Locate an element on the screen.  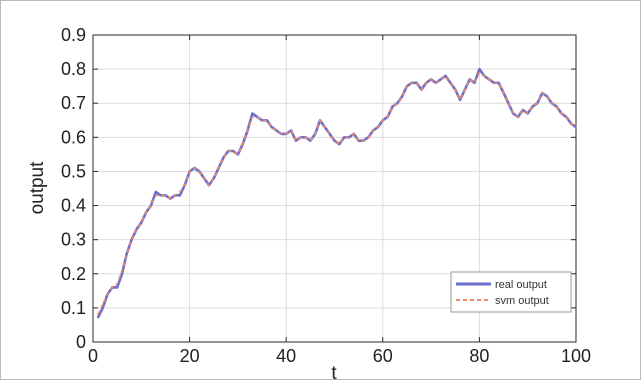
x-tick-label: 80 is located at coordinates (479, 356).